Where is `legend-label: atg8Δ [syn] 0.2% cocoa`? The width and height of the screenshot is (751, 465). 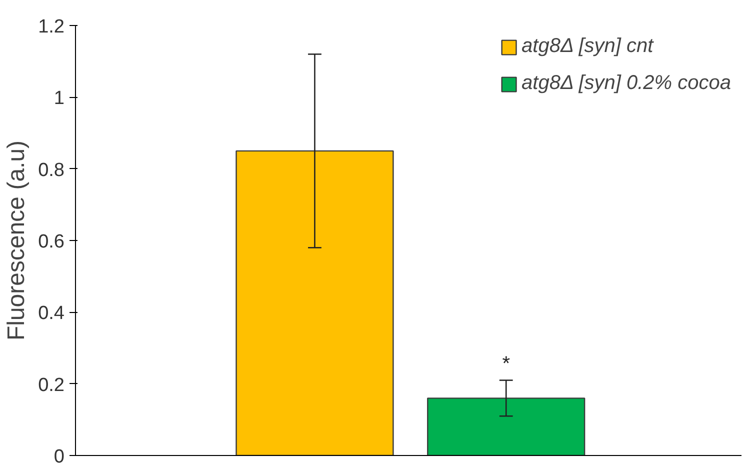 legend-label: atg8Δ [syn] 0.2% cocoa is located at coordinates (626, 83).